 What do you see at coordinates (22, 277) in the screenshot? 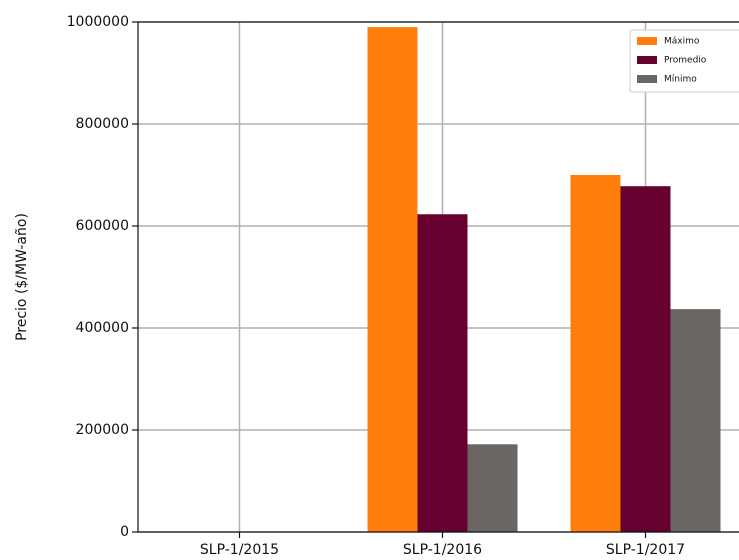
I see `y-axis-label: Precio ($/MW-año)` at bounding box center [22, 277].